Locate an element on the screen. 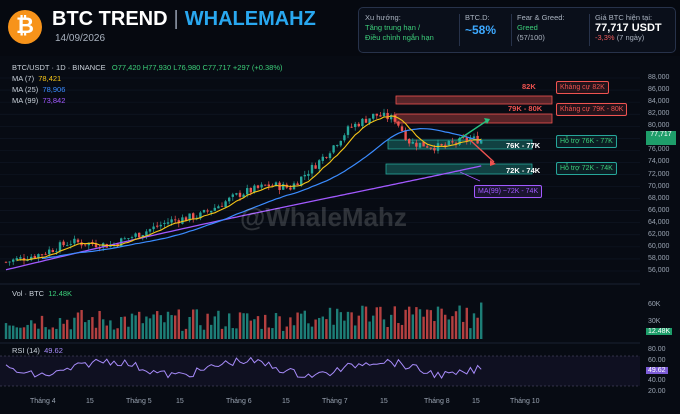  rsi-band is located at coordinates (320, 371).